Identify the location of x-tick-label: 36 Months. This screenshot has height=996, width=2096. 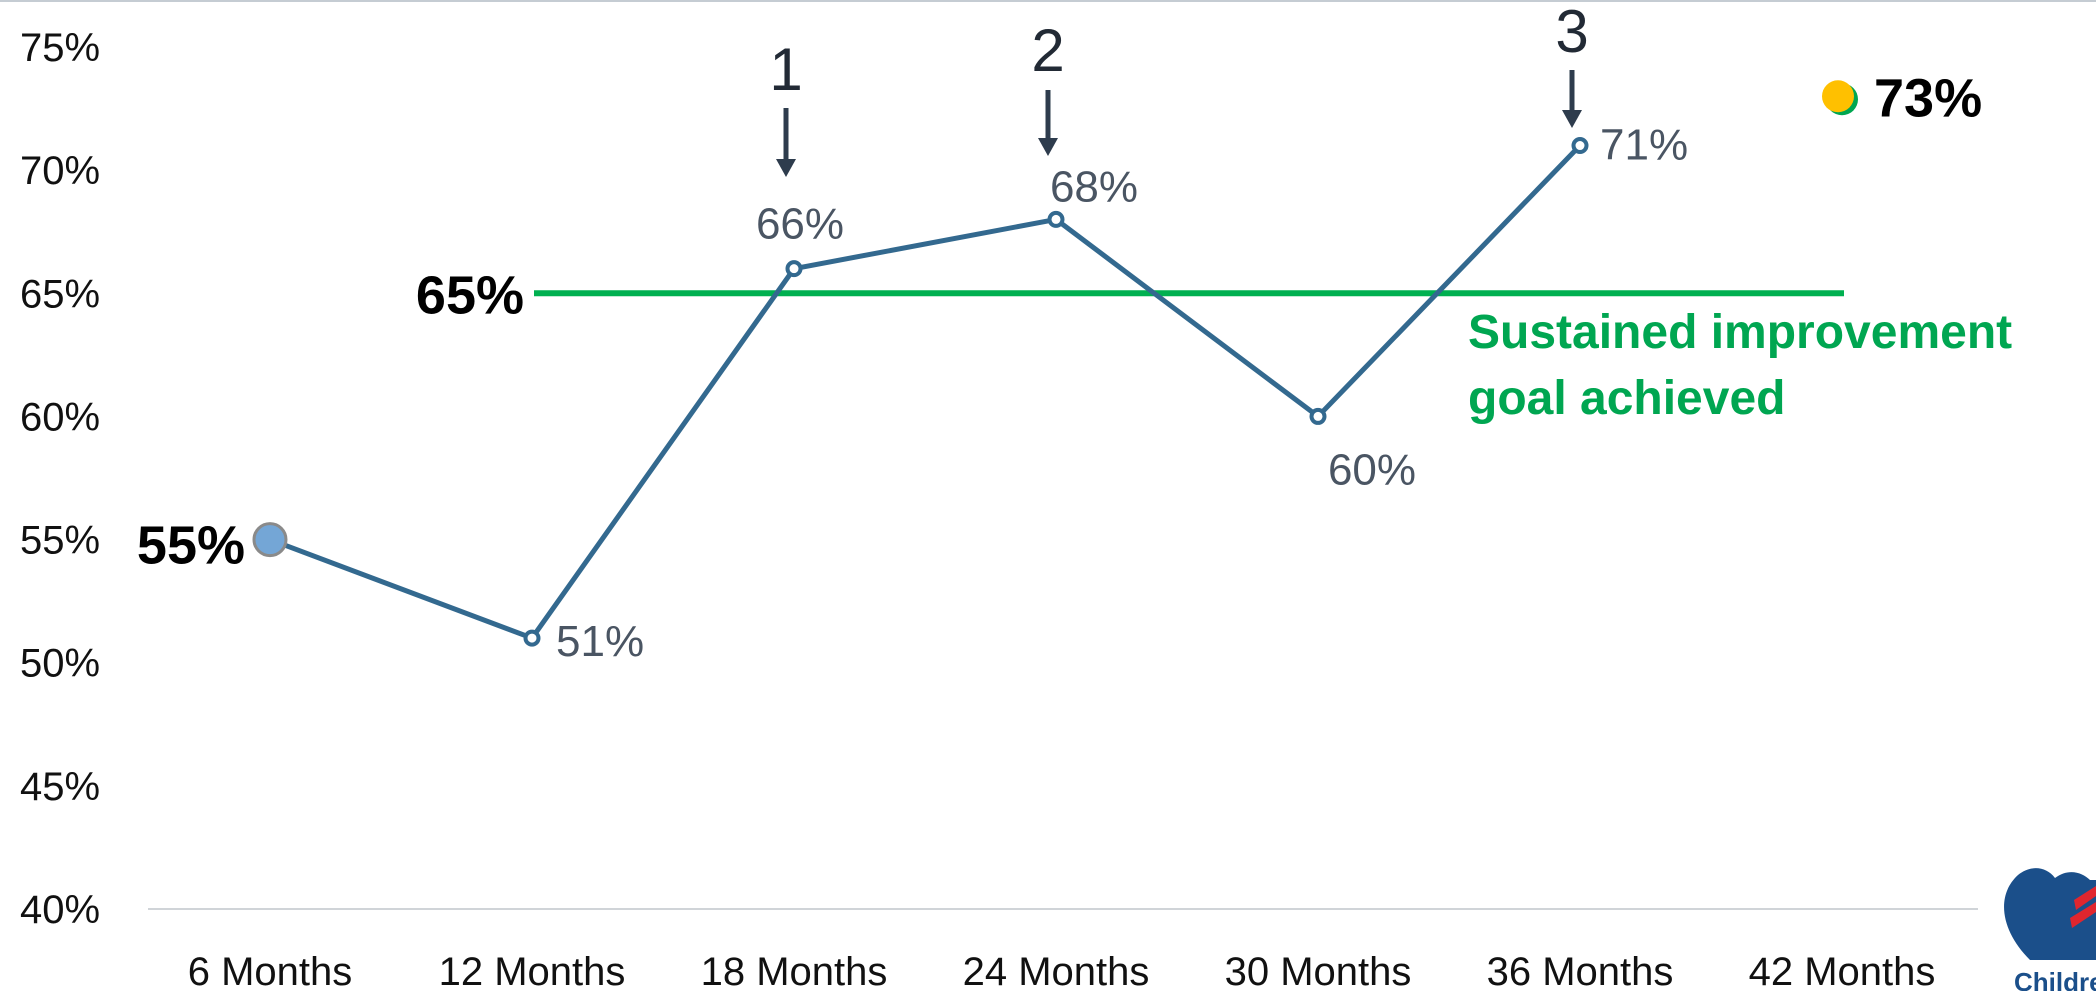
(1580, 970).